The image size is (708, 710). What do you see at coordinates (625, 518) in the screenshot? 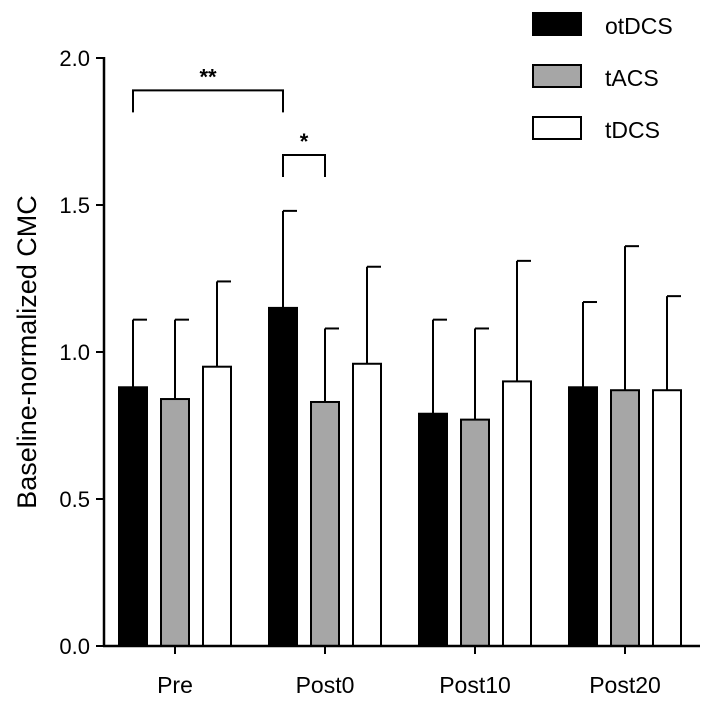
I see `bar-tACS-Post20` at bounding box center [625, 518].